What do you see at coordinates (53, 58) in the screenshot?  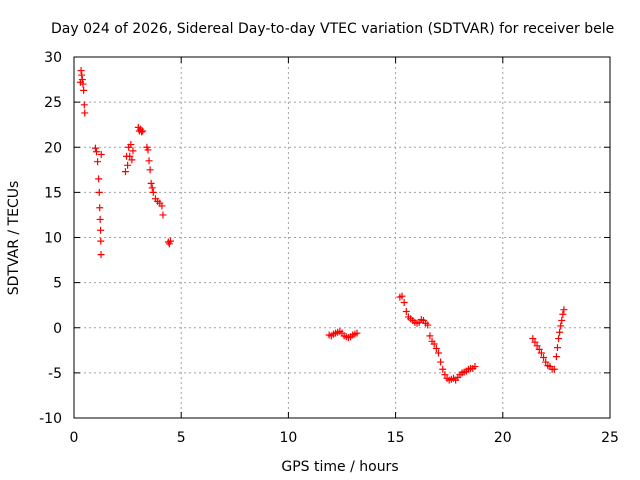 I see `y-tick-label: 30` at bounding box center [53, 58].